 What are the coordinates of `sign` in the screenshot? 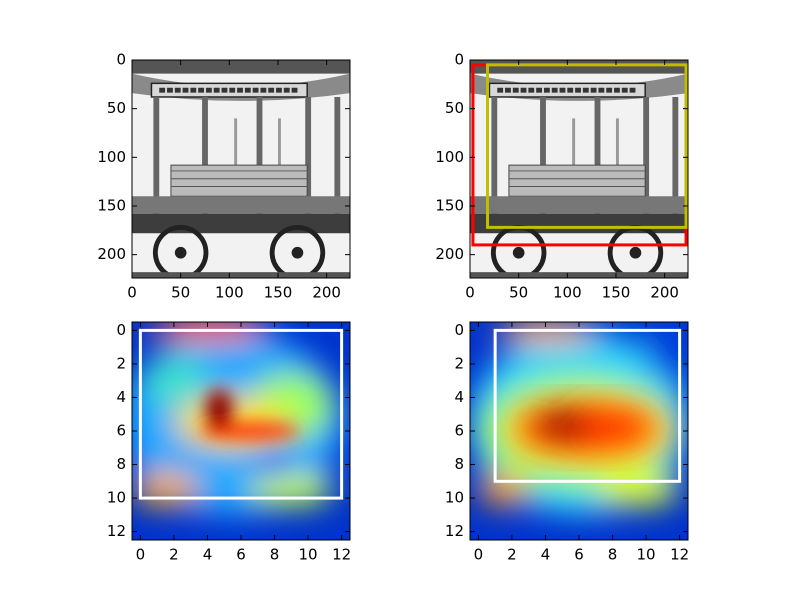 It's located at (567, 90).